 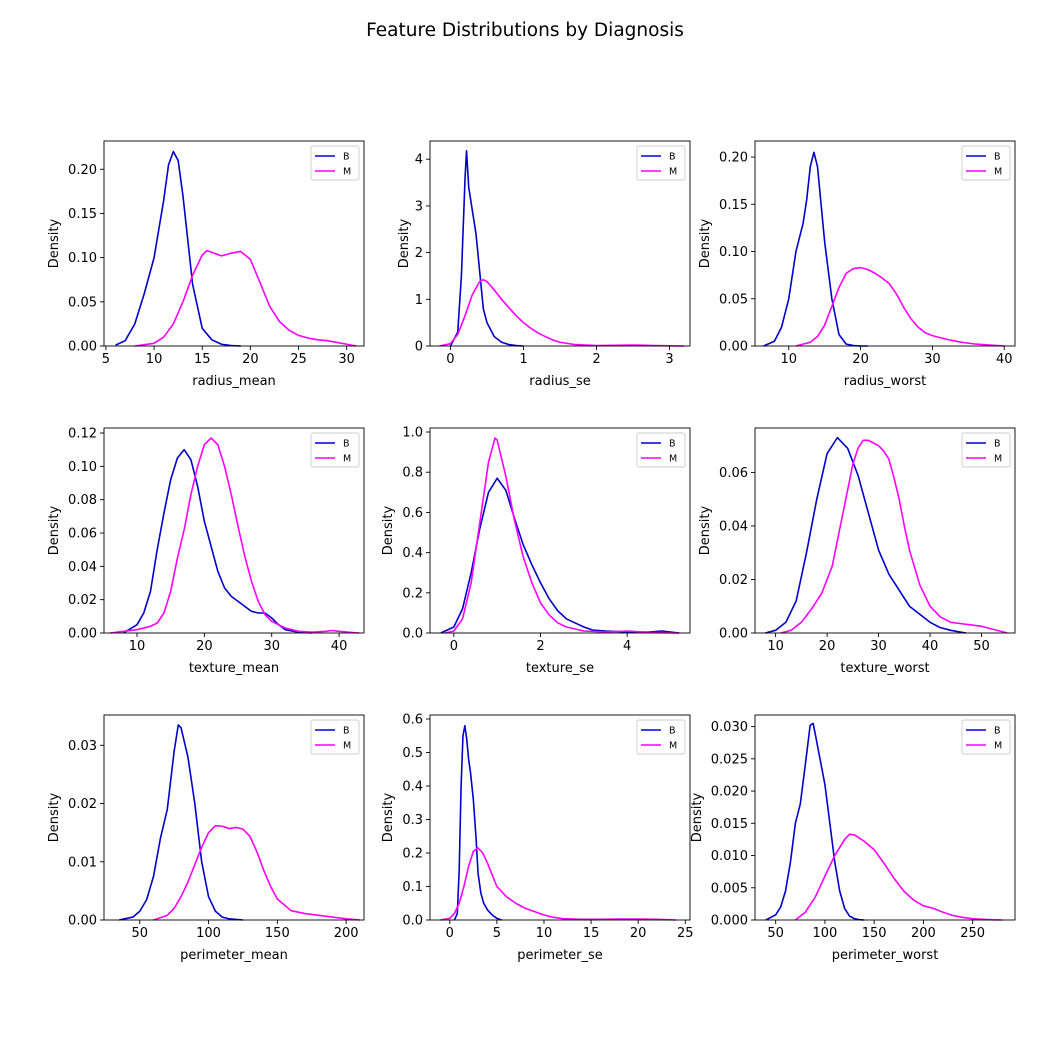 What do you see at coordinates (729, 792) in the screenshot?
I see `y-tick-label: 0.020` at bounding box center [729, 792].